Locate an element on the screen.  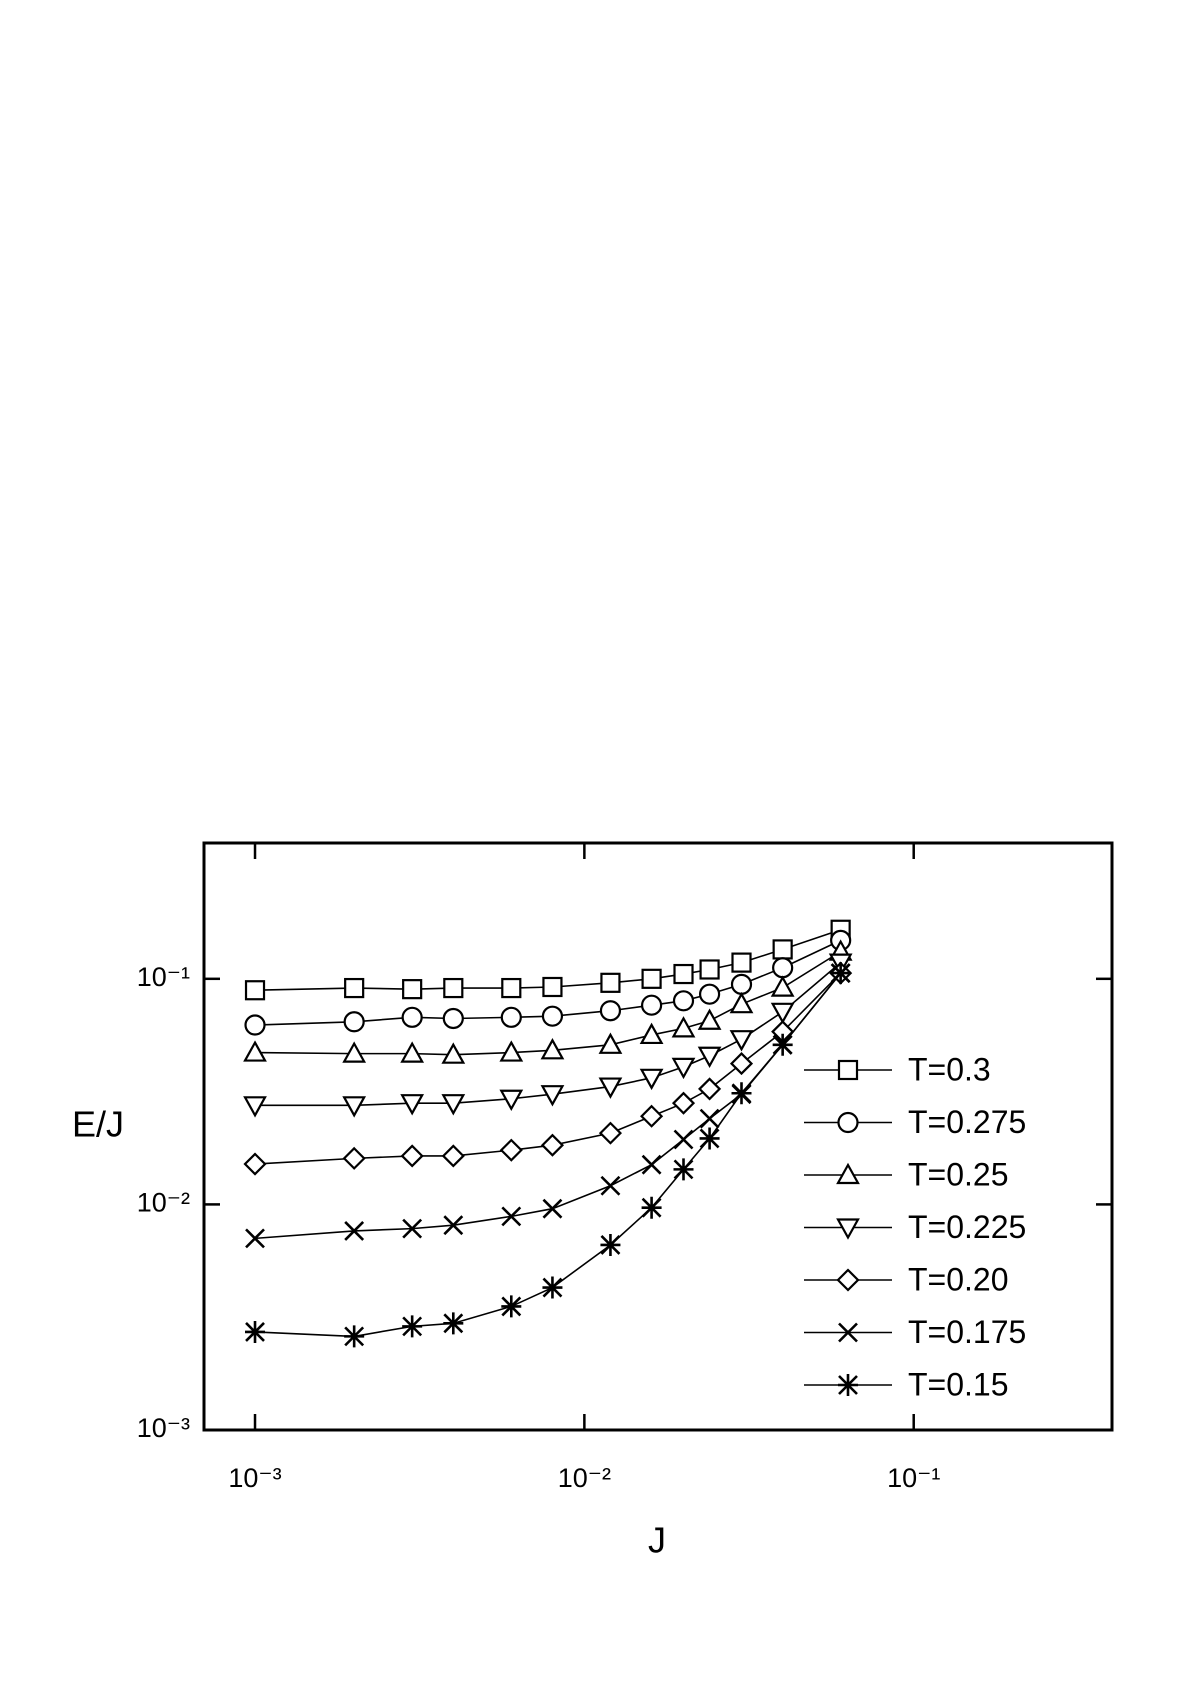
legend-label: T=0.3 is located at coordinates (949, 1069).